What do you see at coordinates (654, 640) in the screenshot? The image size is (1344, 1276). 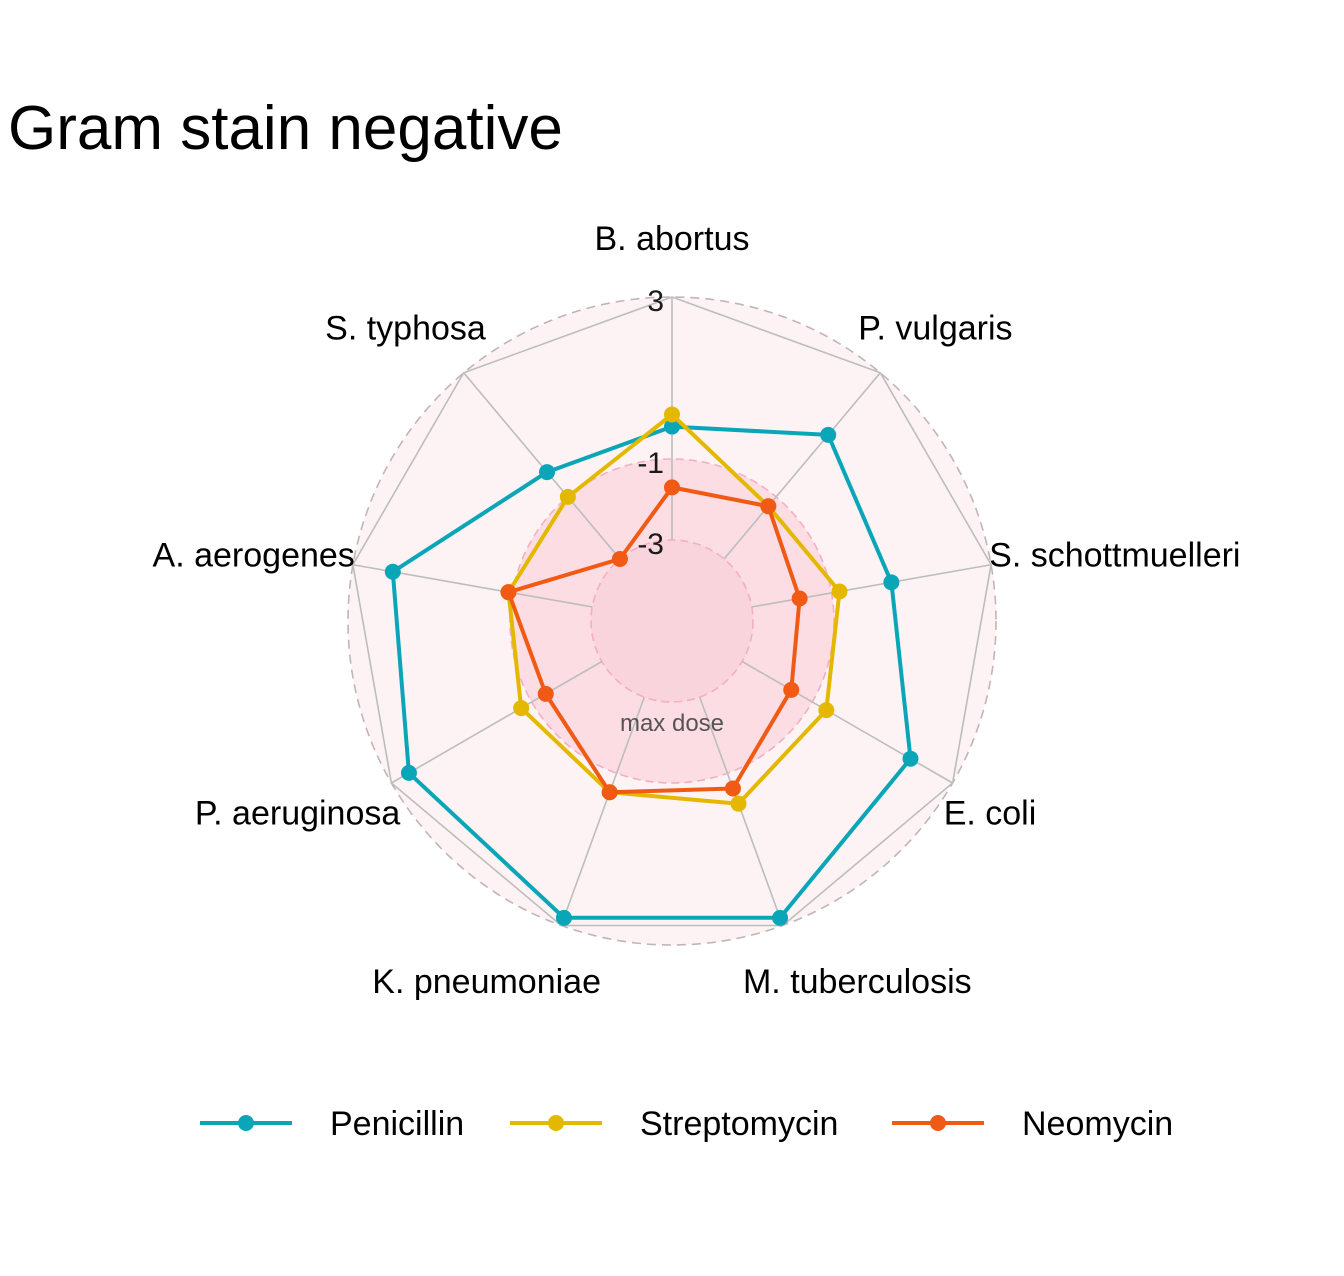 I see `series-line-neomycin` at bounding box center [654, 640].